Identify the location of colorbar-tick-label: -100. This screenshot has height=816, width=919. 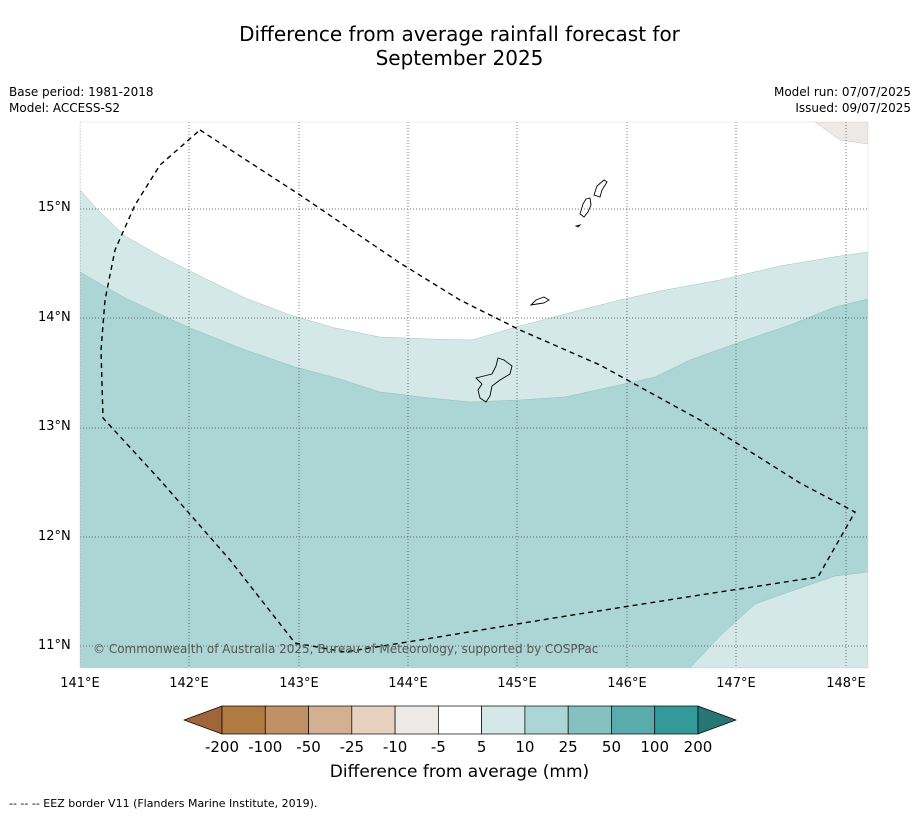
(265, 747).